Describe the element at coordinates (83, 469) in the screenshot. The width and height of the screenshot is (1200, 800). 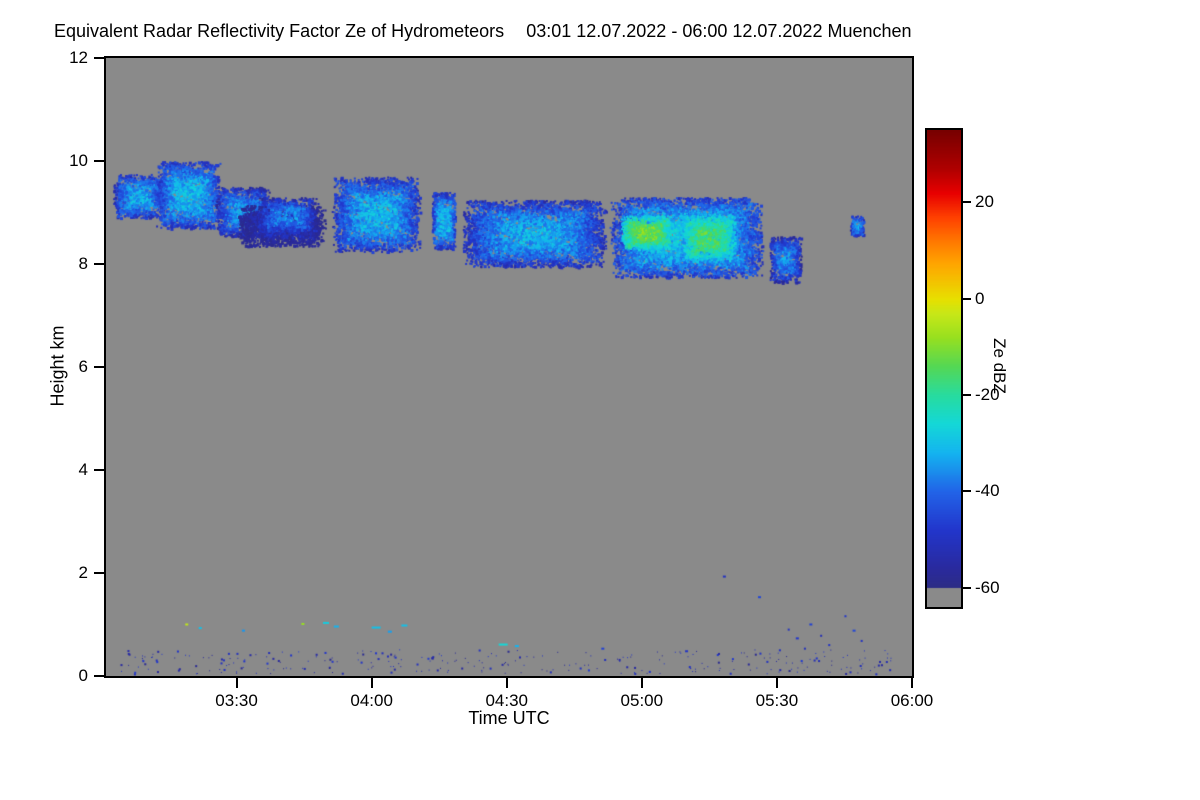
I see `y-axis-tick-label: 4` at that location.